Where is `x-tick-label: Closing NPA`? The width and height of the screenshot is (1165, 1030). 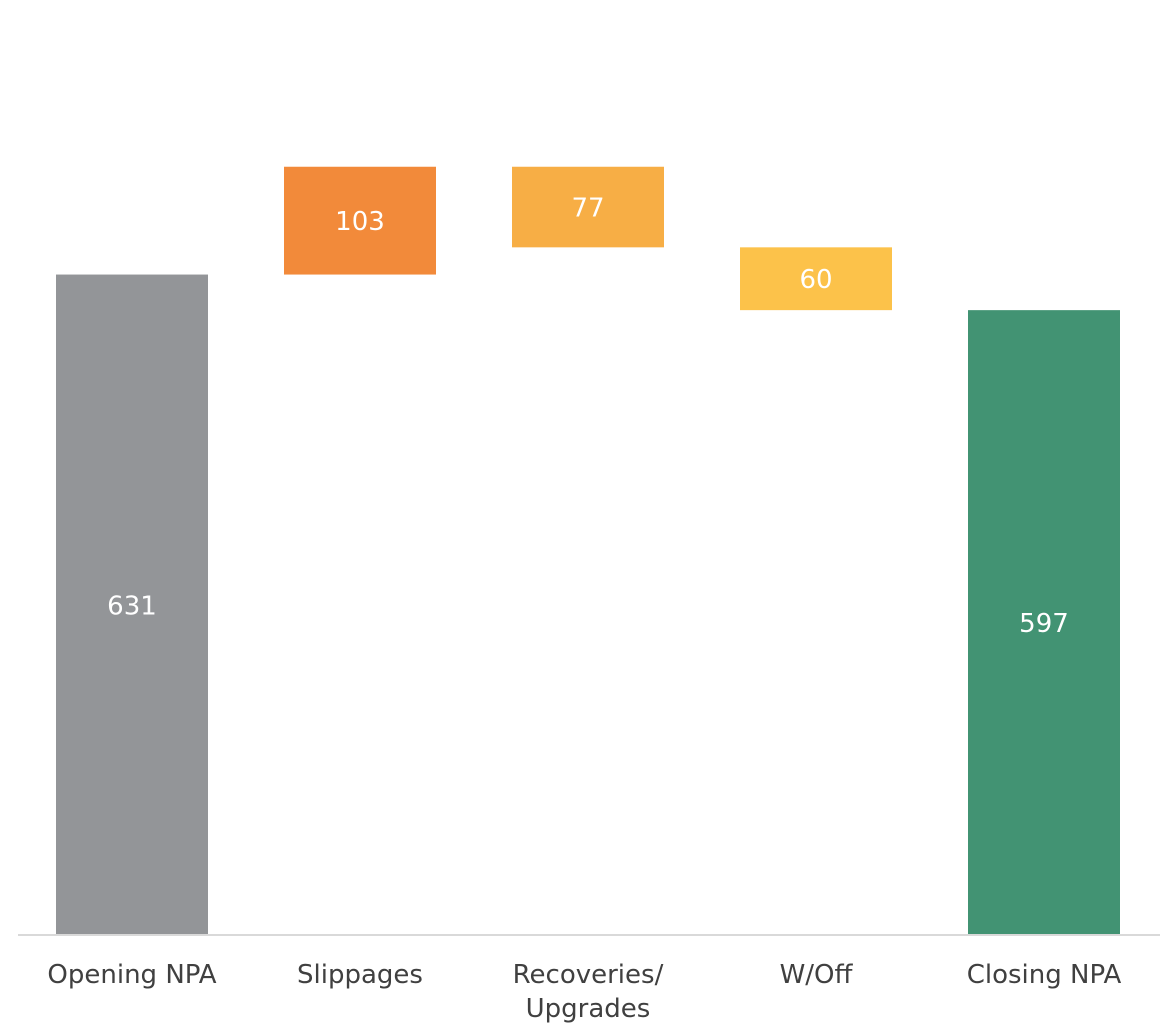 x-tick-label: Closing NPA is located at coordinates (1044, 975).